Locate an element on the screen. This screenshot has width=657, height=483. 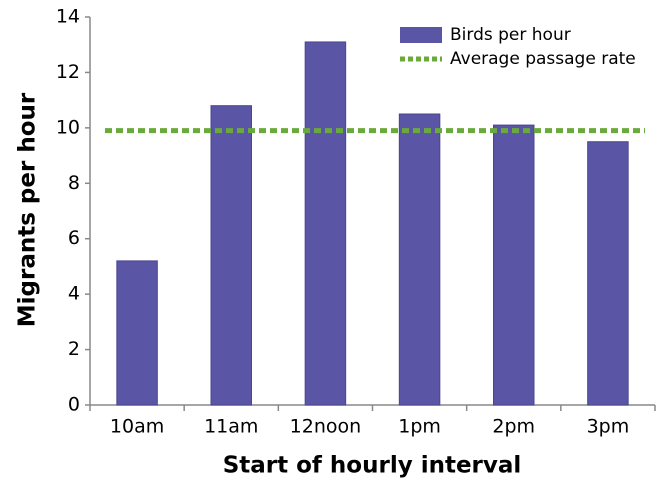
y-tick-label: 12 is located at coordinates (68, 72).